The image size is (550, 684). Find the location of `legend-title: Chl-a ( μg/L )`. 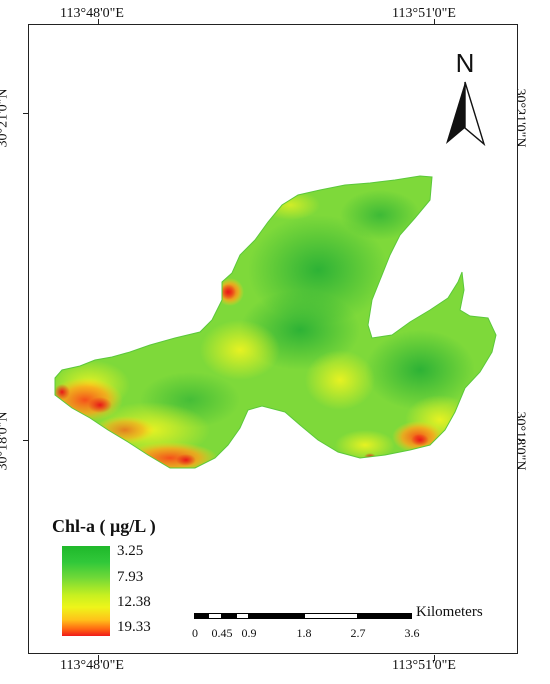

legend-title: Chl-a ( μg/L ) is located at coordinates (104, 526).